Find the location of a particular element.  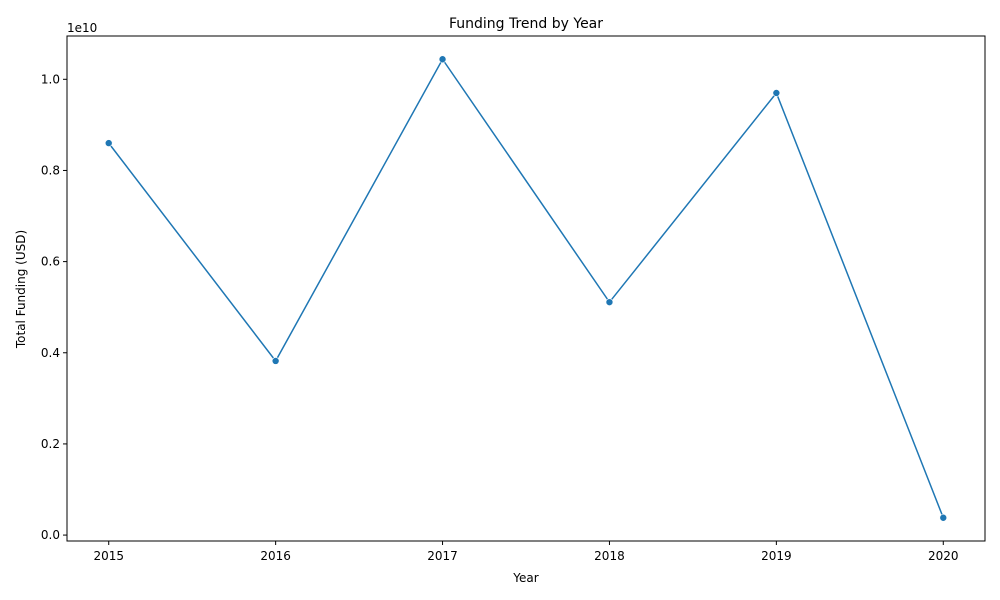

x-tick-label: 2019 is located at coordinates (776, 556).